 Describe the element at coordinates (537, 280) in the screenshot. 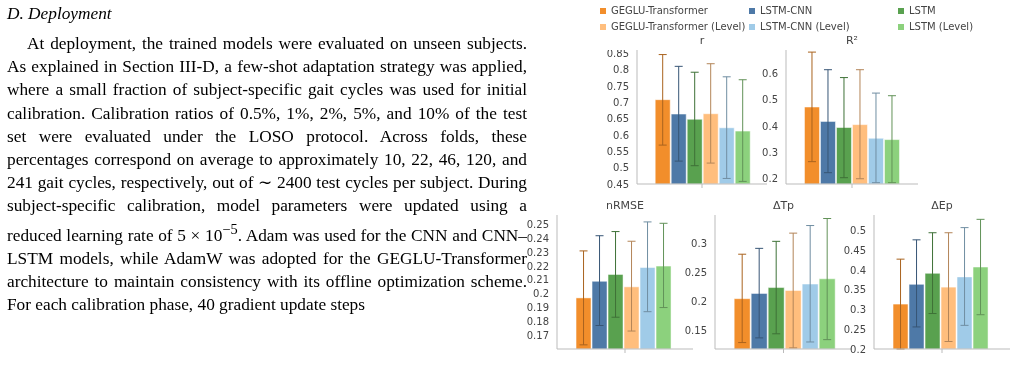

I see `y-tick-label: 0.21` at that location.